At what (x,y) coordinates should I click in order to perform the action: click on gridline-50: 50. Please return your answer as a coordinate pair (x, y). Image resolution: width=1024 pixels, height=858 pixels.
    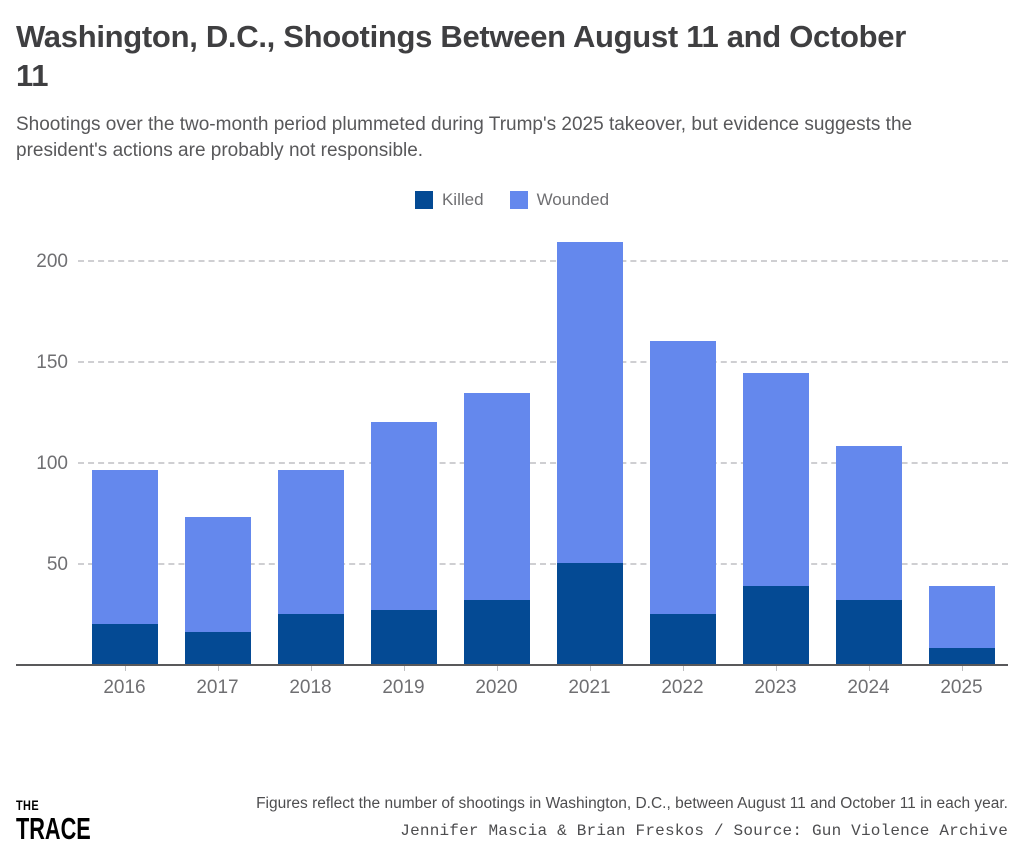
    Looking at the image, I should click on (527, 564).